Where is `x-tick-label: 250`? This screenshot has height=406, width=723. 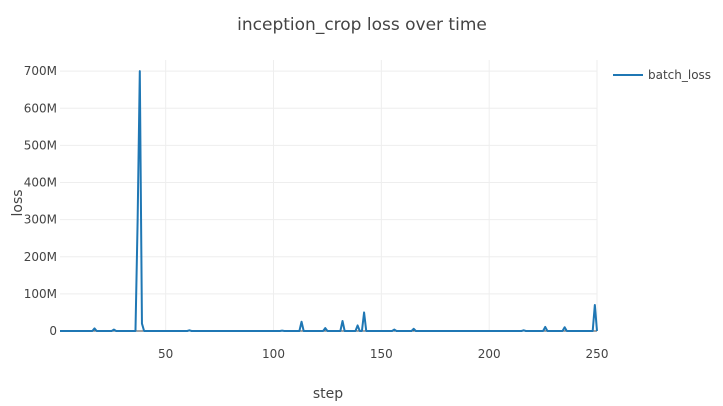
x-tick-label: 250 is located at coordinates (597, 354).